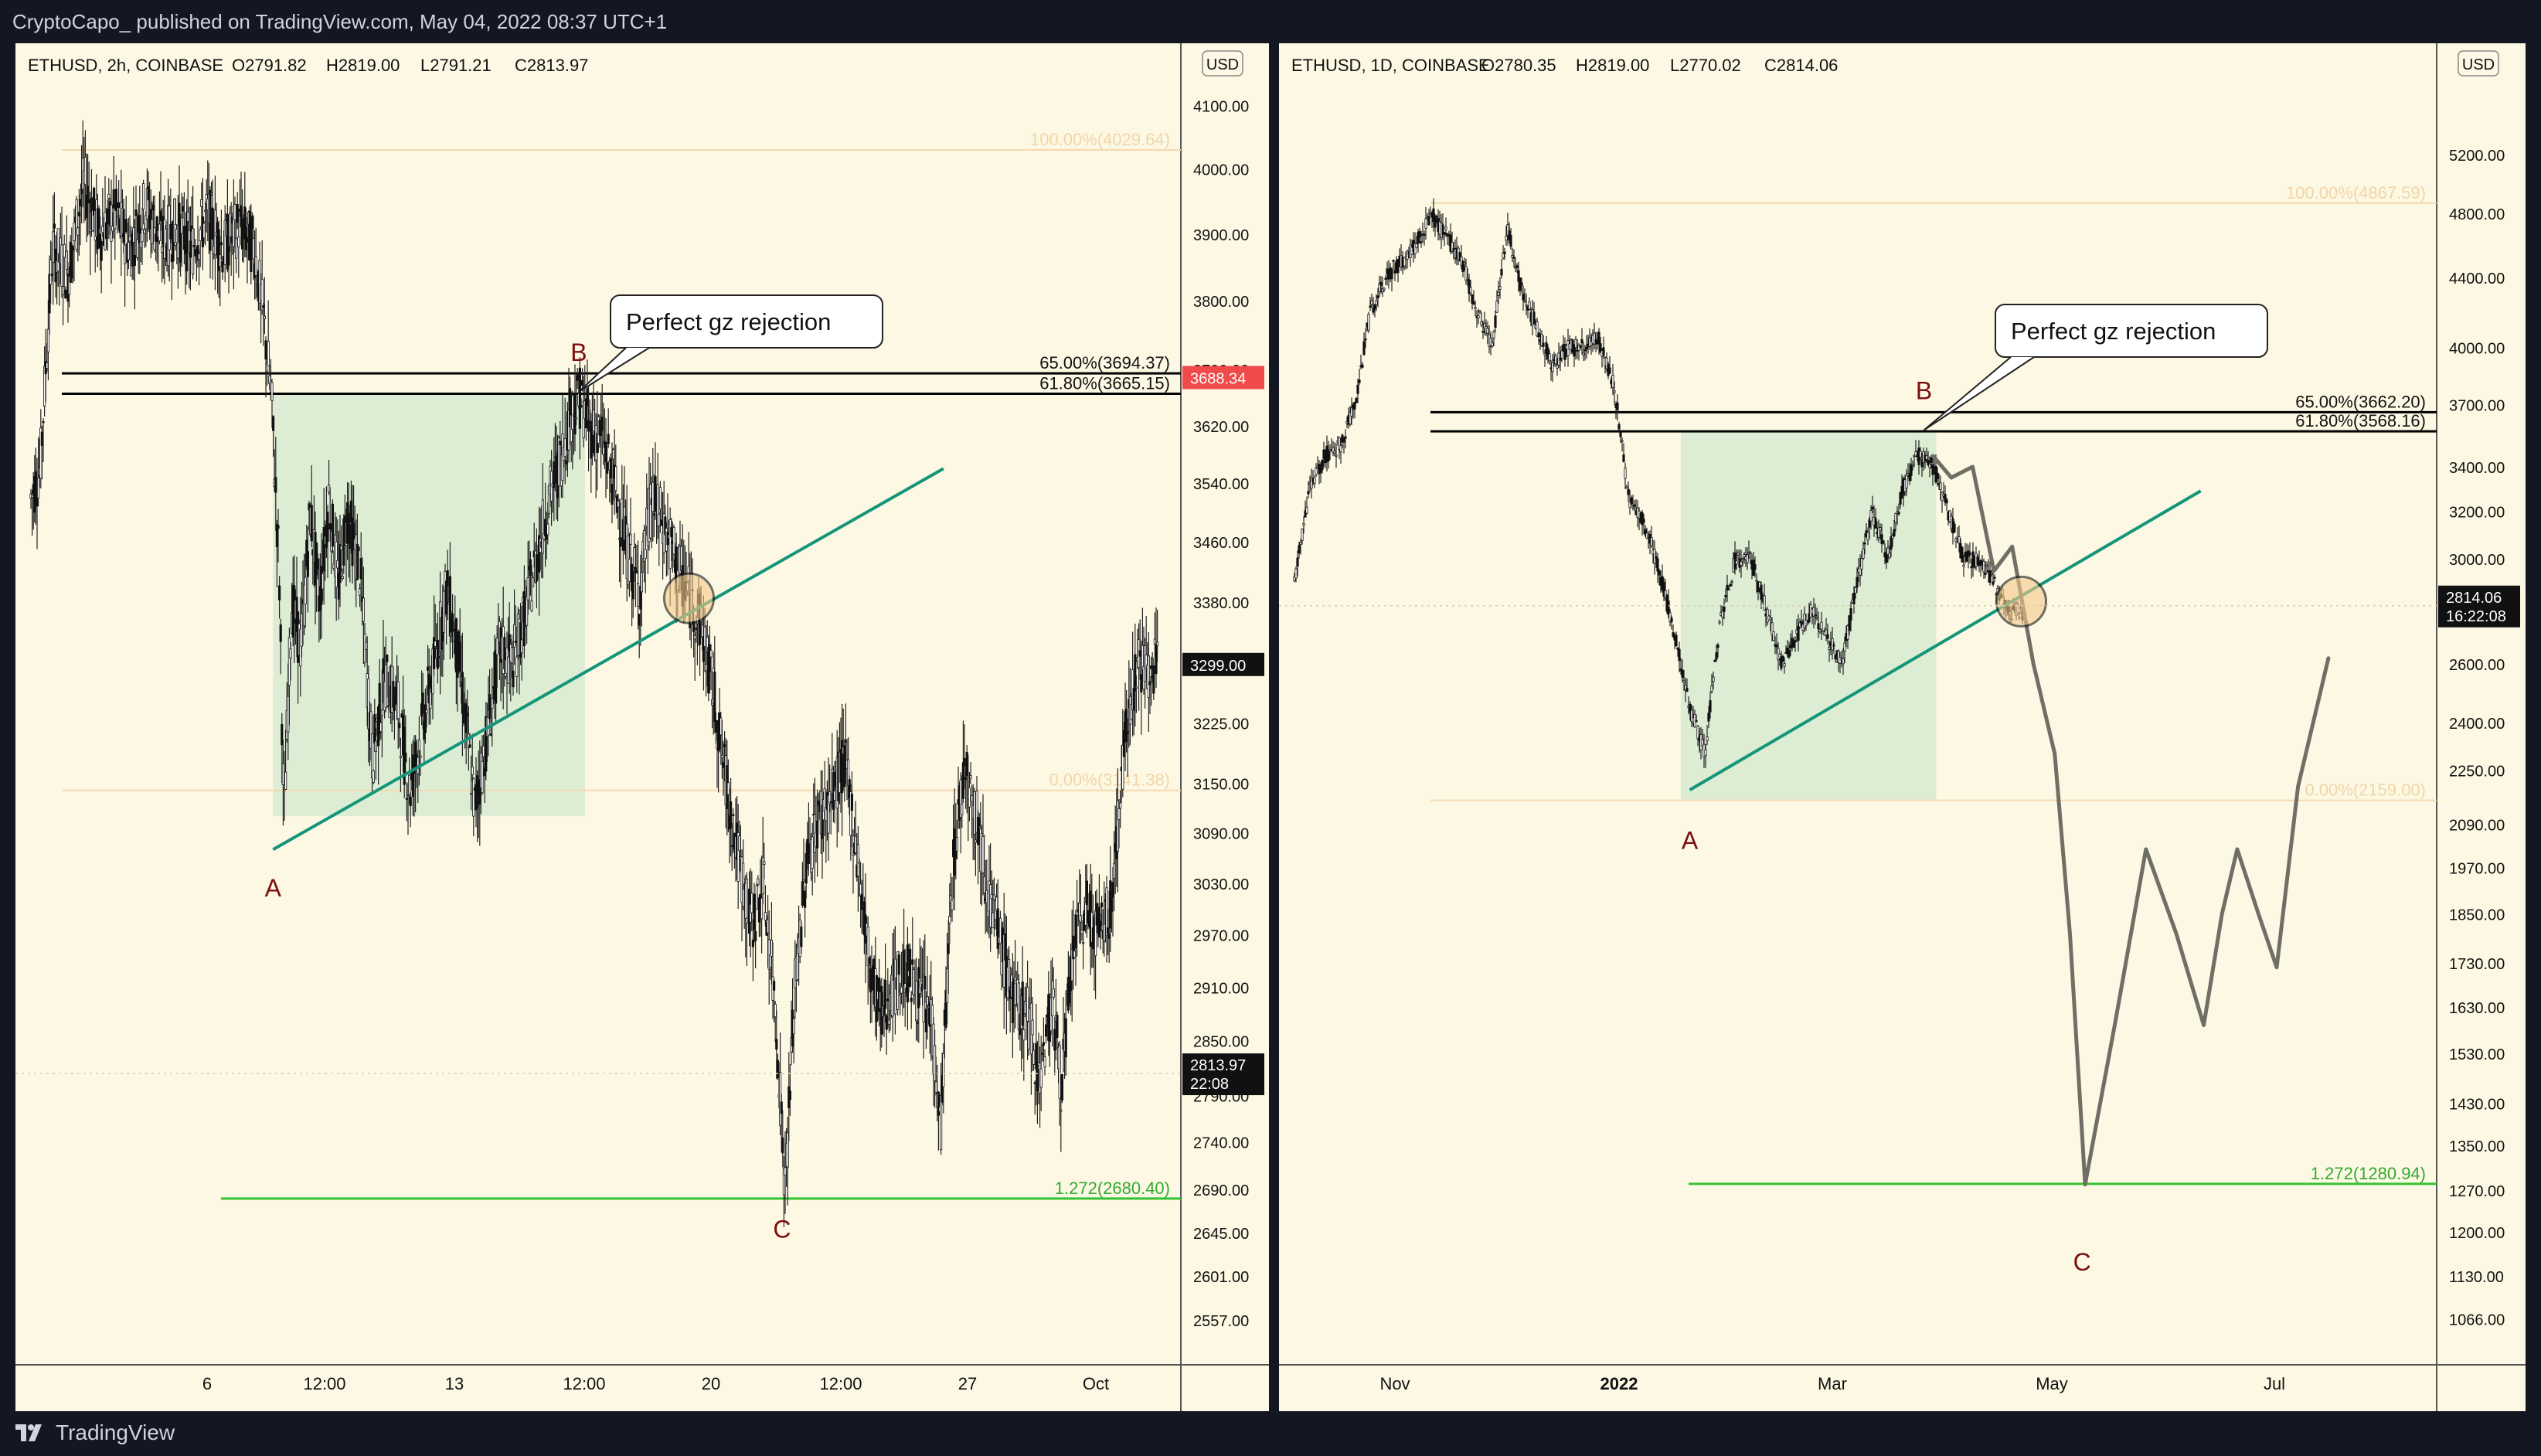 The height and width of the screenshot is (1456, 2541). Describe the element at coordinates (2368, 1174) in the screenshot. I see `fib-label: 1.272(1280.94)` at that location.